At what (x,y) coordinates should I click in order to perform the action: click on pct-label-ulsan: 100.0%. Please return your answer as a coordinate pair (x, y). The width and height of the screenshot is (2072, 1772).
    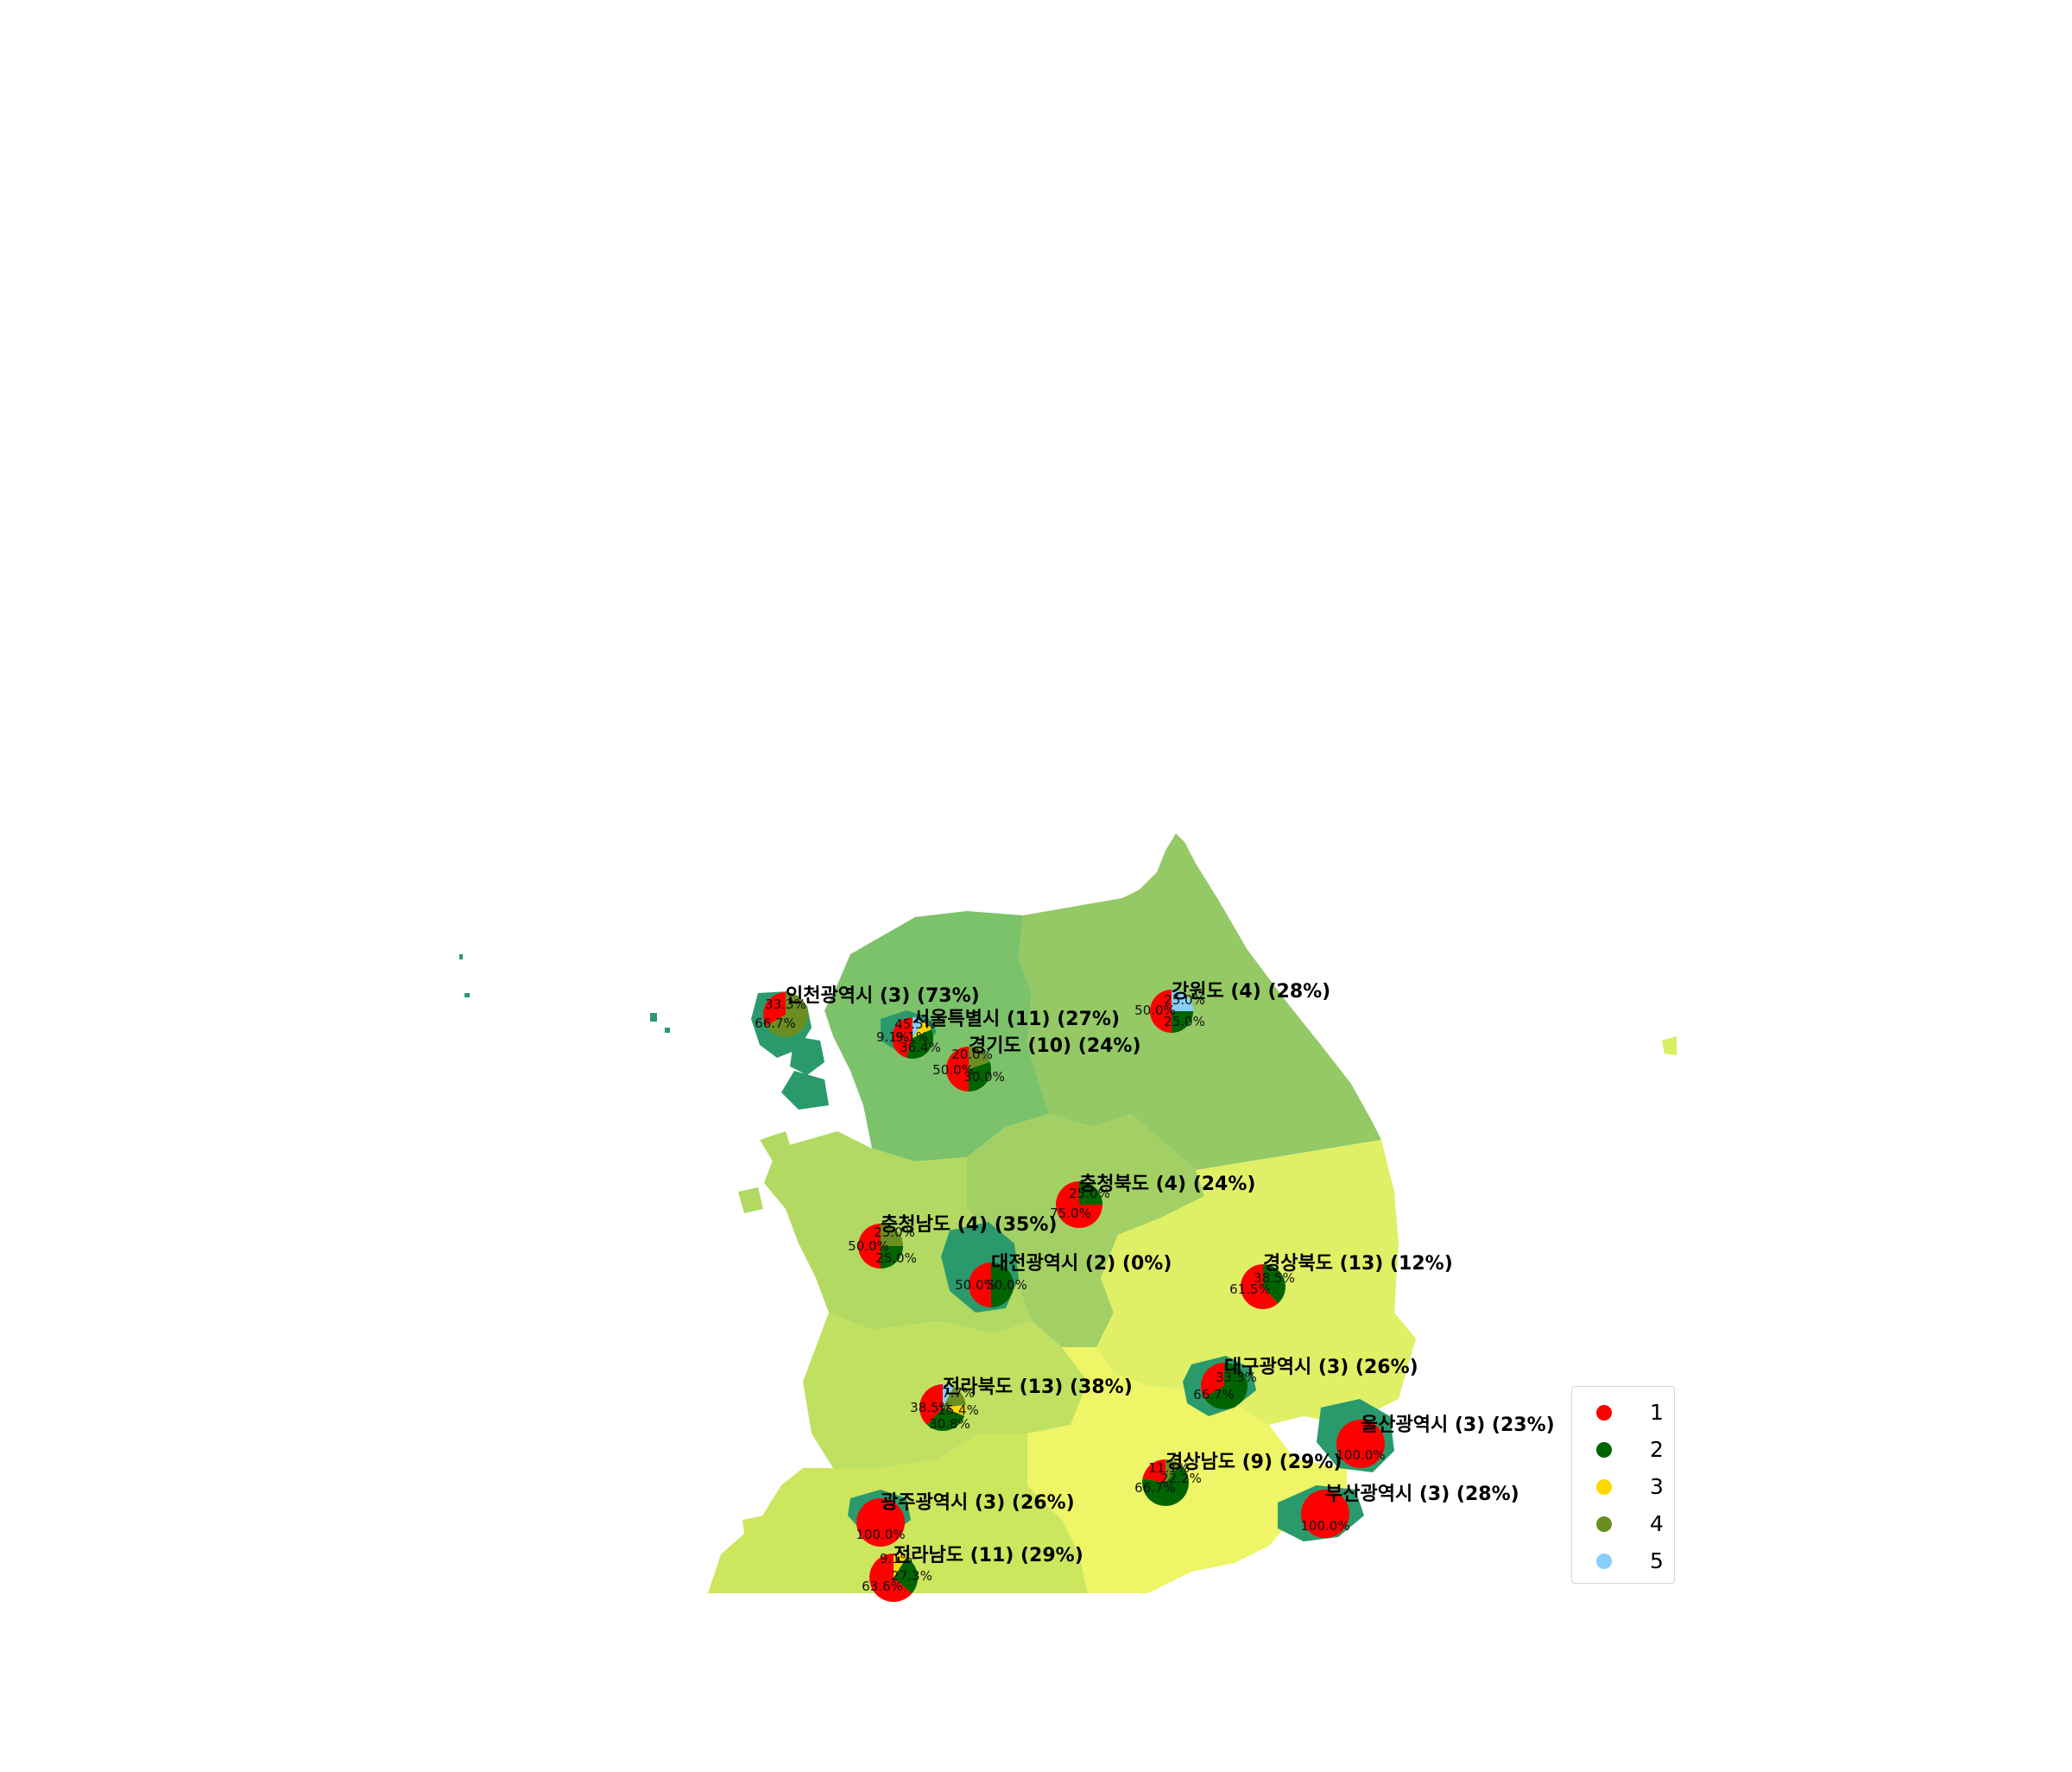
    Looking at the image, I should click on (1360, 1455).